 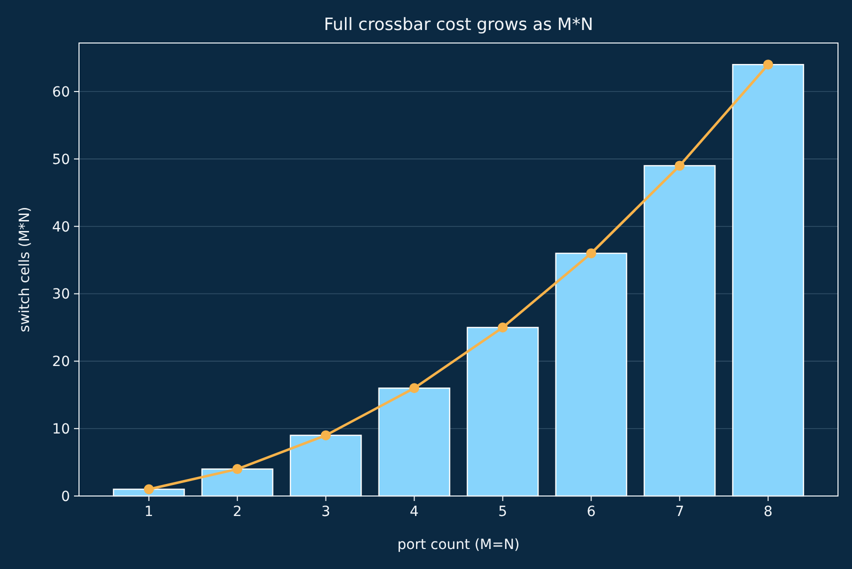 What do you see at coordinates (61, 429) in the screenshot?
I see `y-tick-label: 10` at bounding box center [61, 429].